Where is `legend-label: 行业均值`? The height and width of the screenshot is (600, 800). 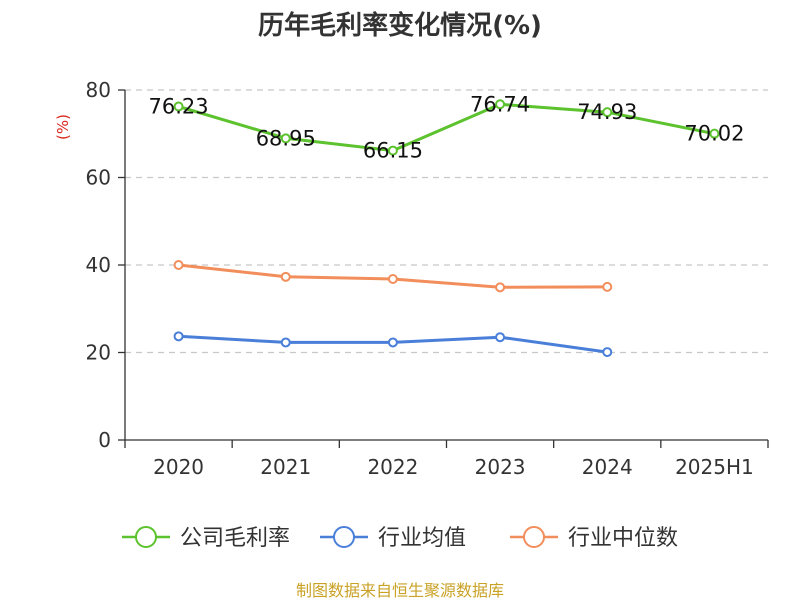 legend-label: 行业均值 is located at coordinates (422, 538).